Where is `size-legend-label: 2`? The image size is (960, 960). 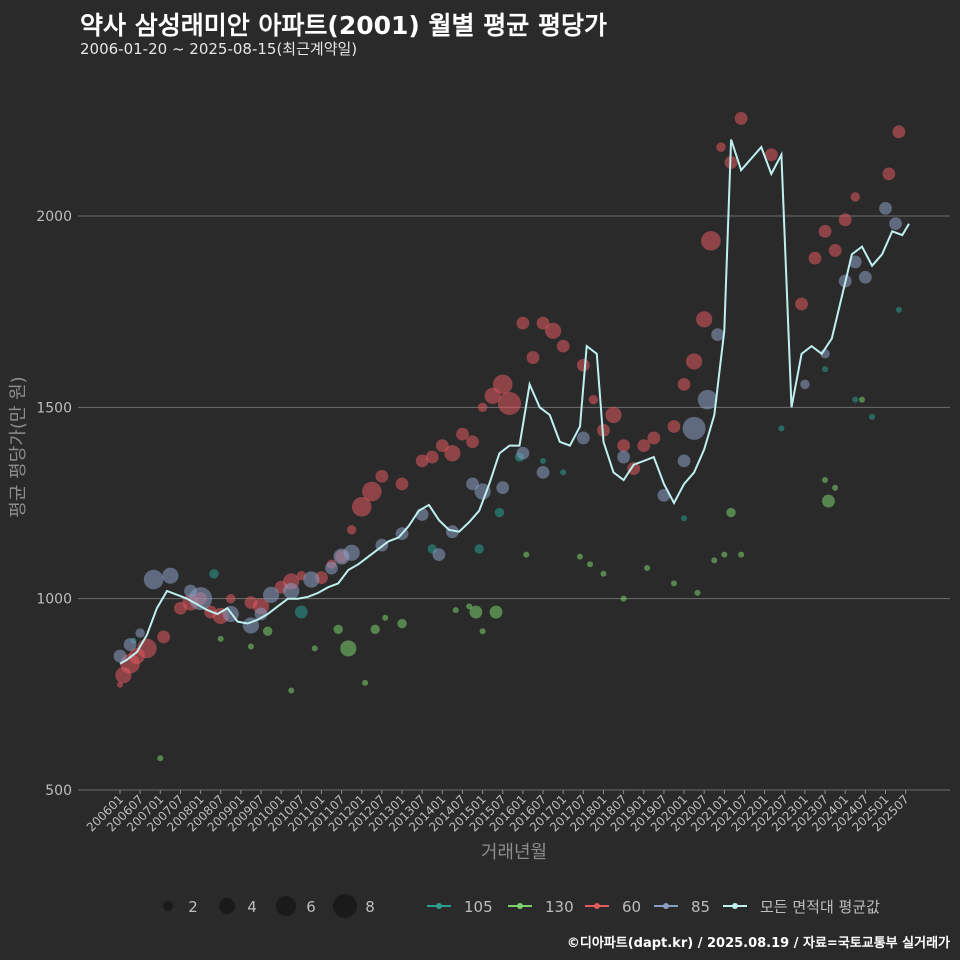 size-legend-label: 2 is located at coordinates (193, 907).